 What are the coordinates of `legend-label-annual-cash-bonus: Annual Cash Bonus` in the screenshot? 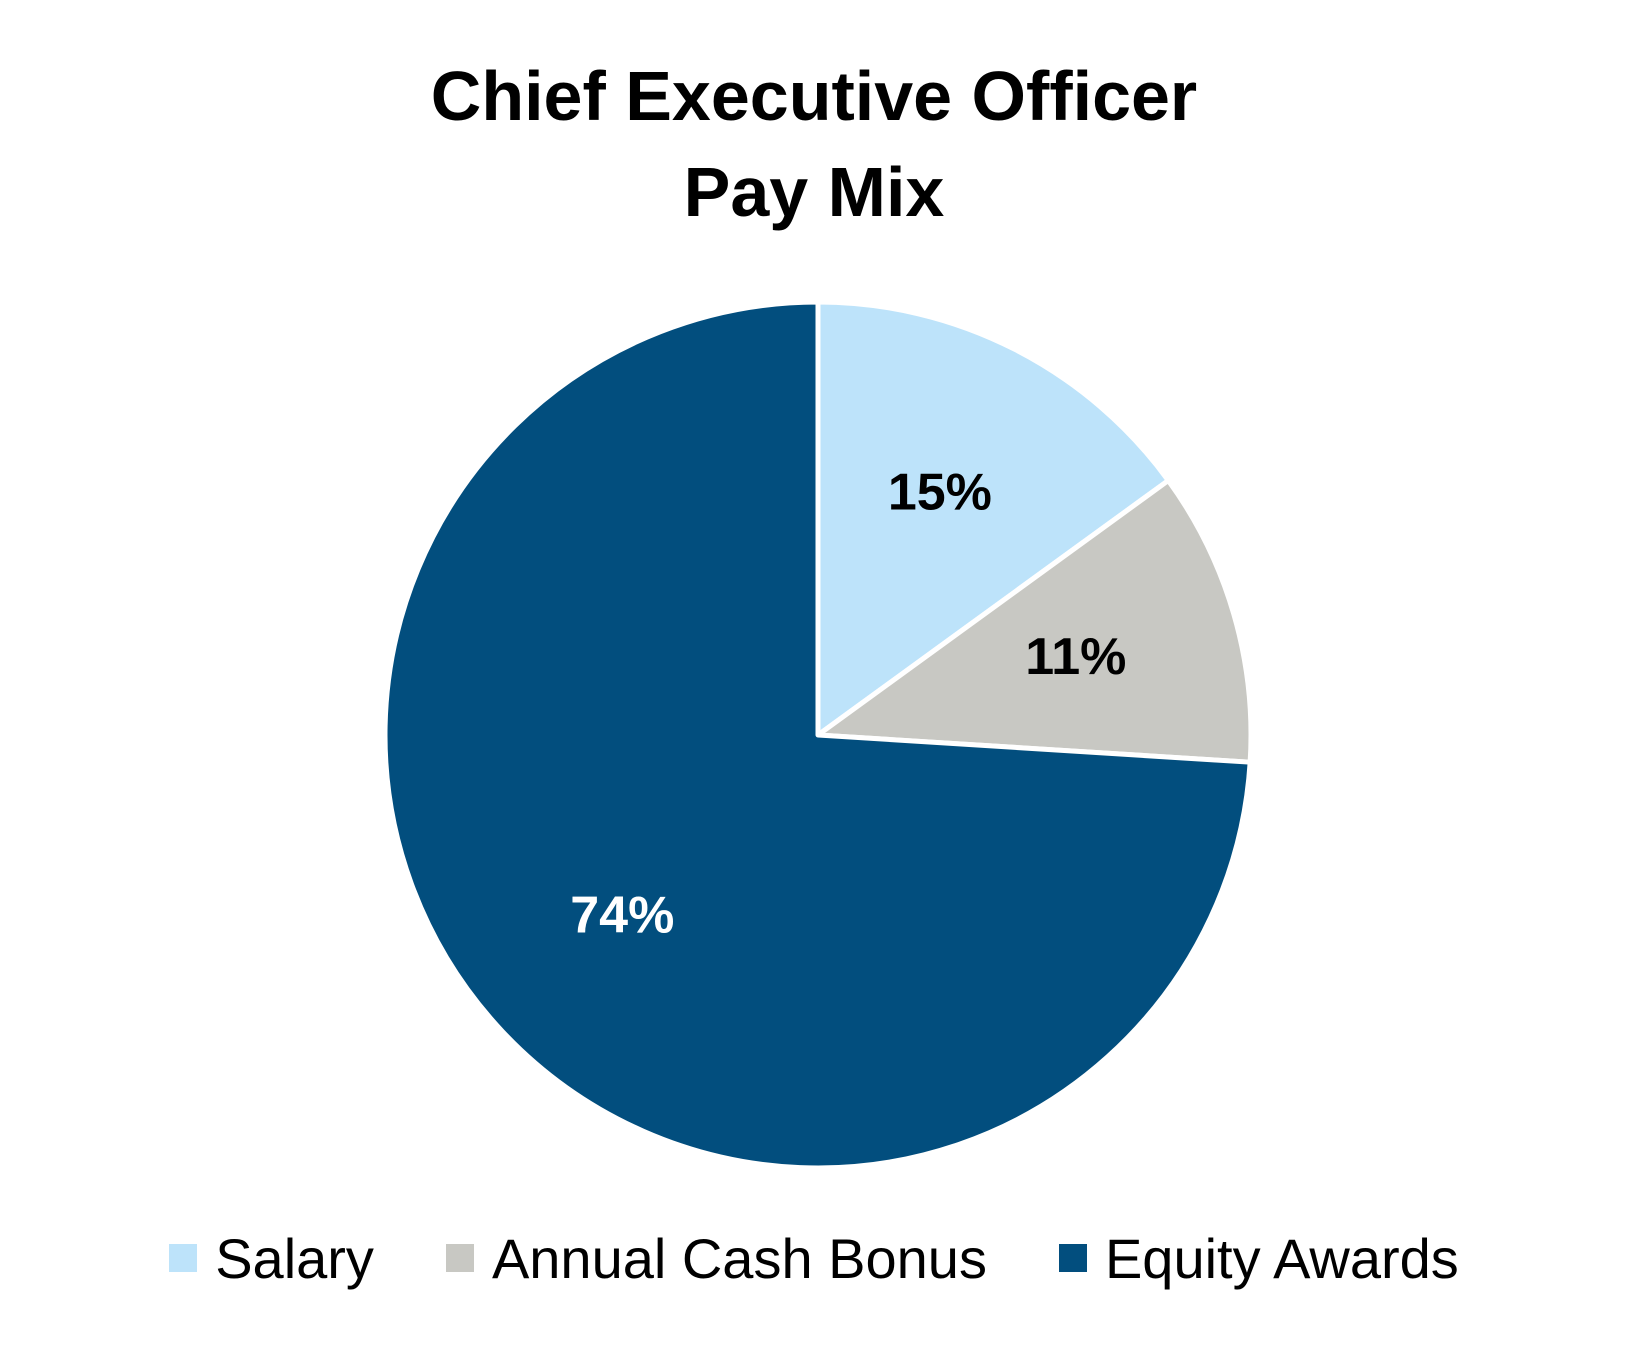 It's located at (739, 1258).